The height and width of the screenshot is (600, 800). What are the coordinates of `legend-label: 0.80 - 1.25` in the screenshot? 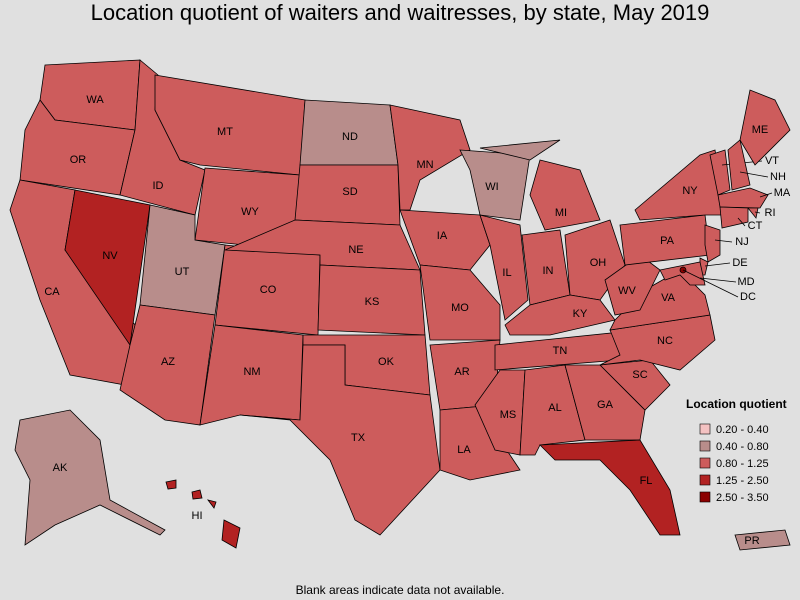 It's located at (742, 464).